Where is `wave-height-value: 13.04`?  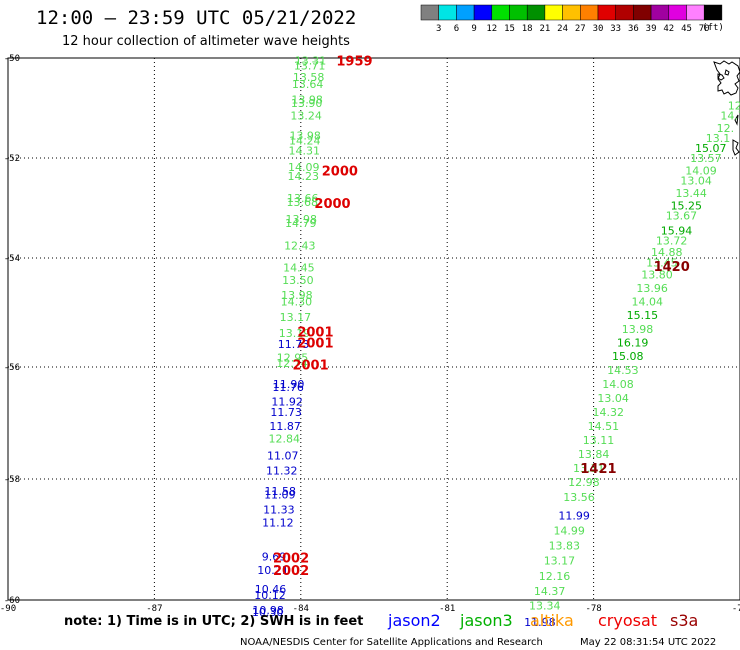
wave-height-value: 13.04 is located at coordinates (613, 398).